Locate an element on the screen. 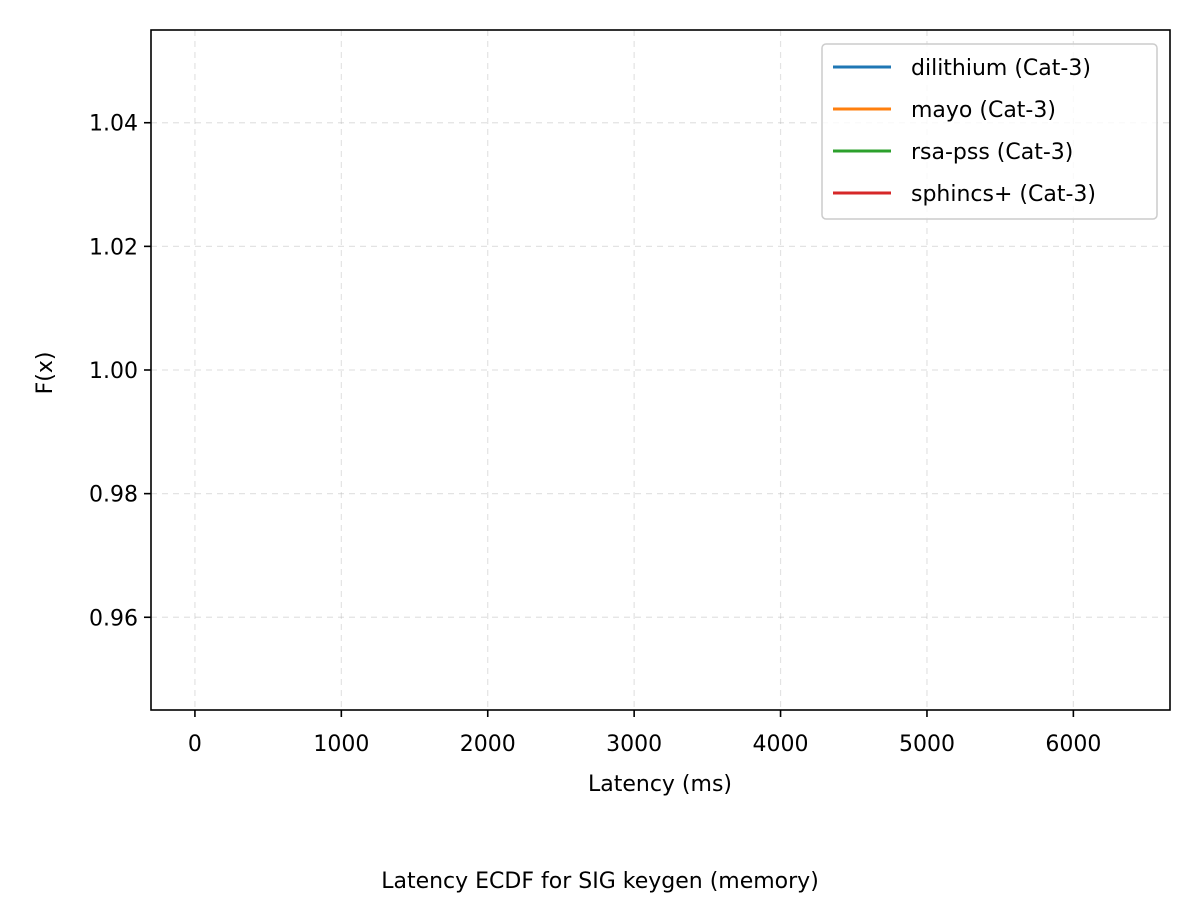 The width and height of the screenshot is (1200, 904). x-axis-ticks: 0 1000 2000 3000 4000 5000 6000 is located at coordinates (644, 733).